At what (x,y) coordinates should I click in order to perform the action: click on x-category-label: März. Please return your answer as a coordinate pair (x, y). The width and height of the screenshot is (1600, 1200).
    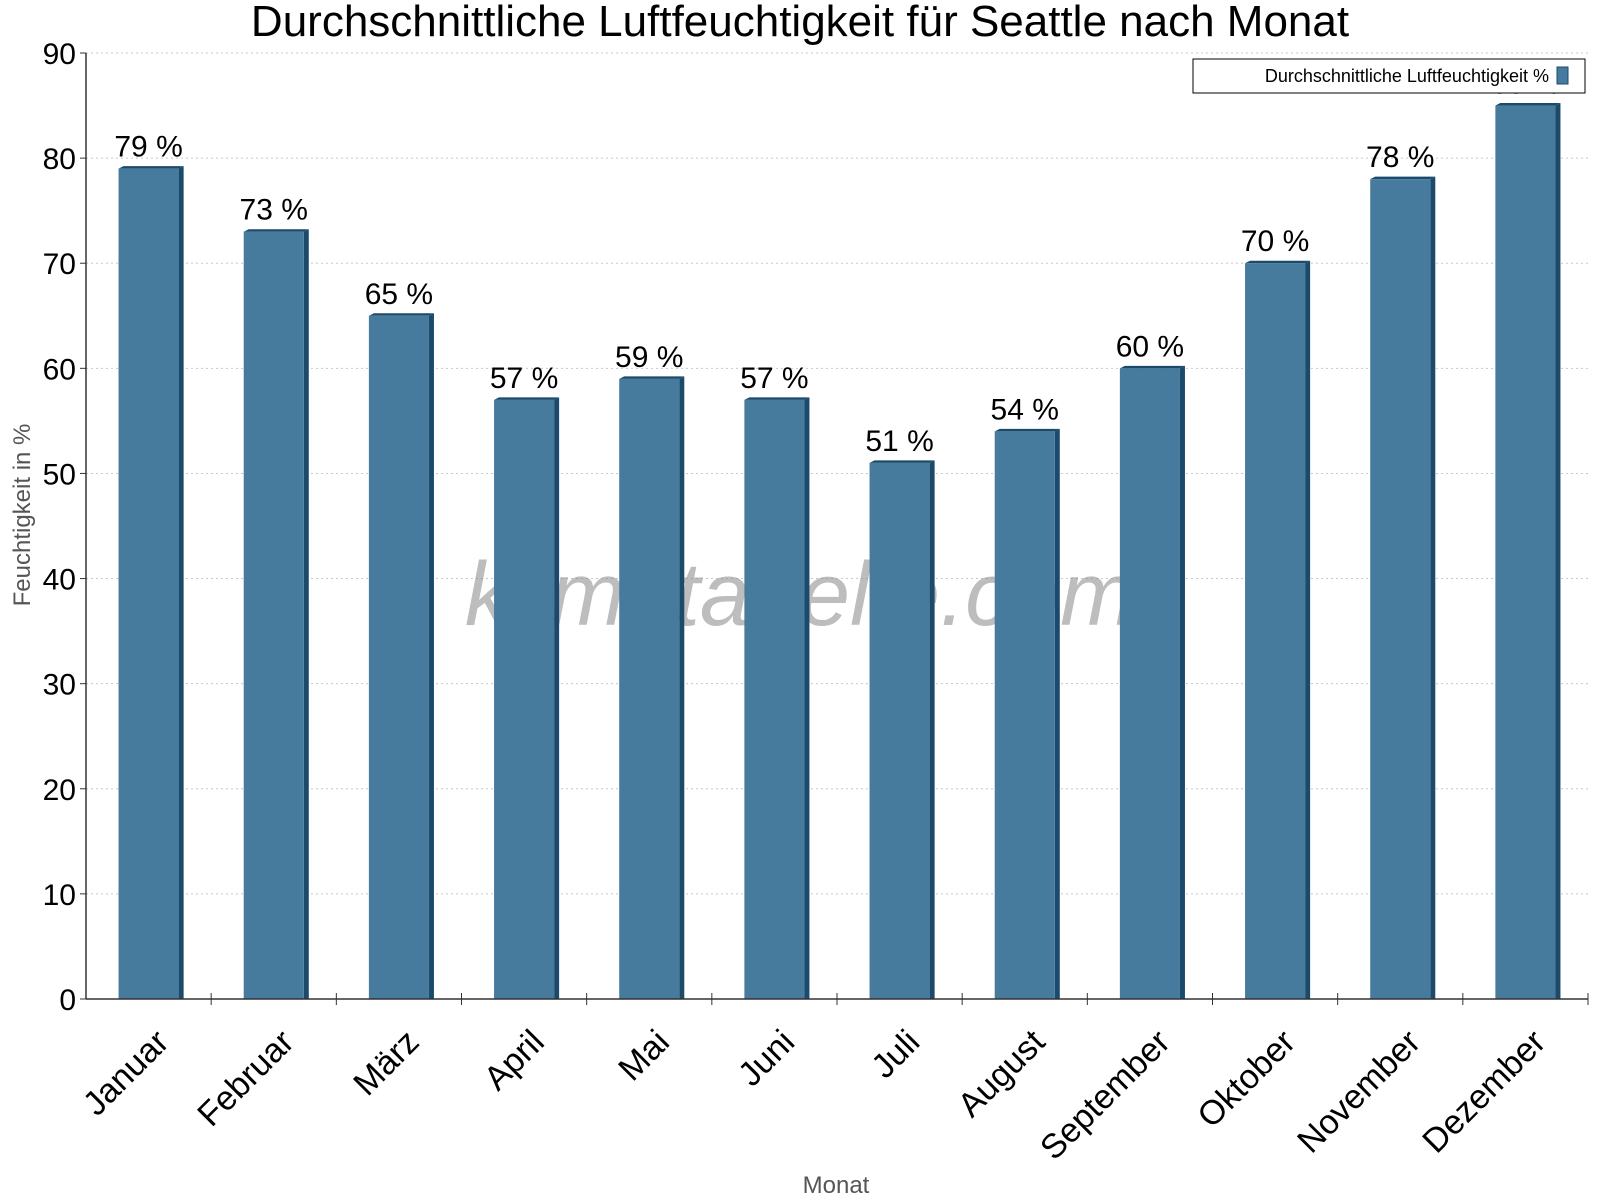
    Looking at the image, I should click on (386, 1063).